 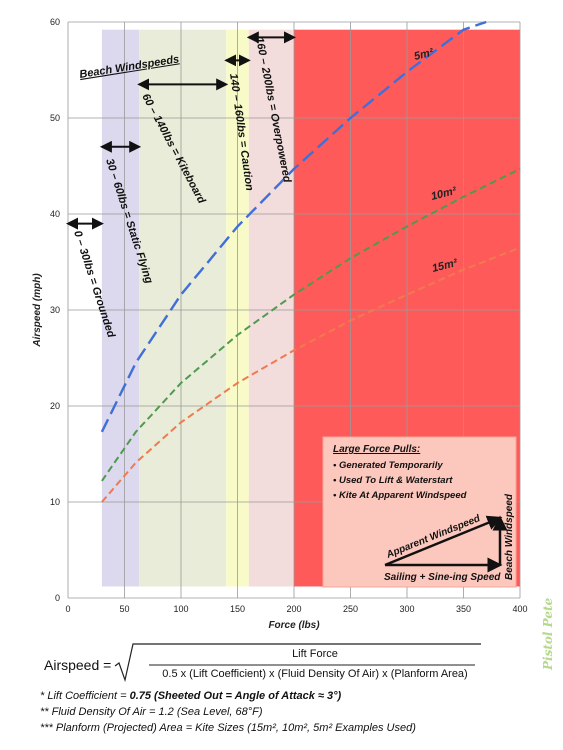 I want to click on y-tick-label-60: 60, so click(x=55, y=22).